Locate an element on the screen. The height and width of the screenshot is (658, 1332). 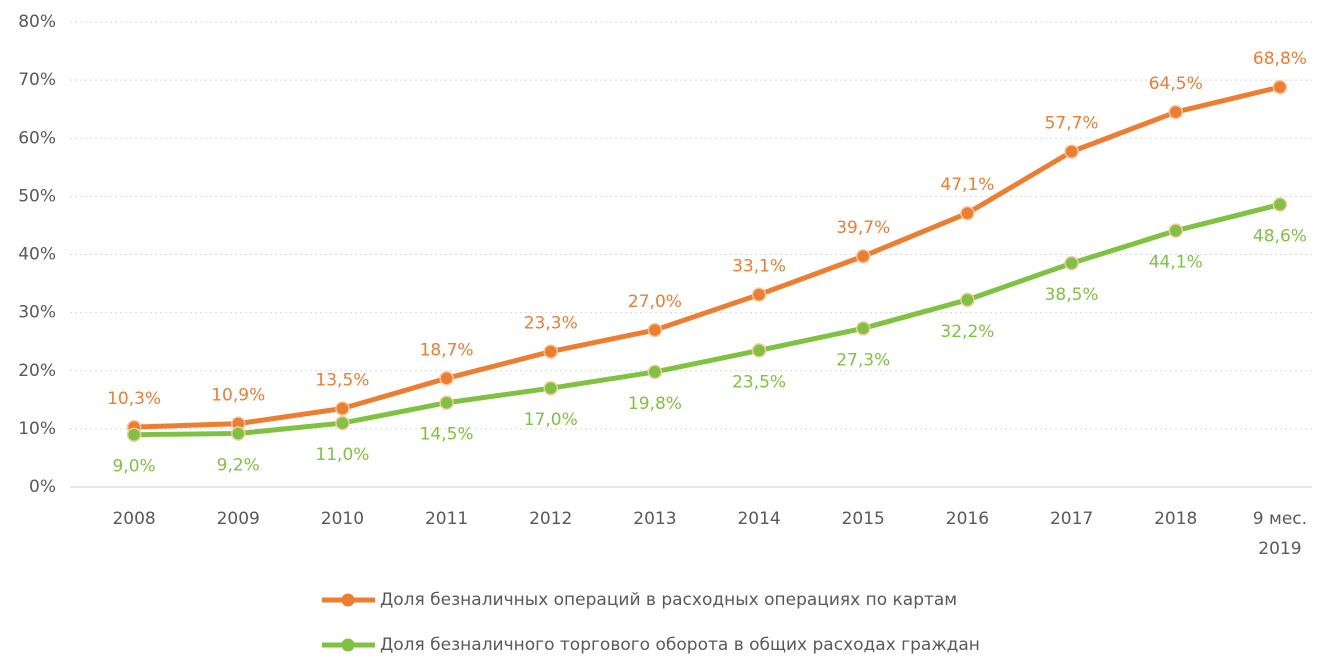
data-label: 13,5% is located at coordinates (342, 381).